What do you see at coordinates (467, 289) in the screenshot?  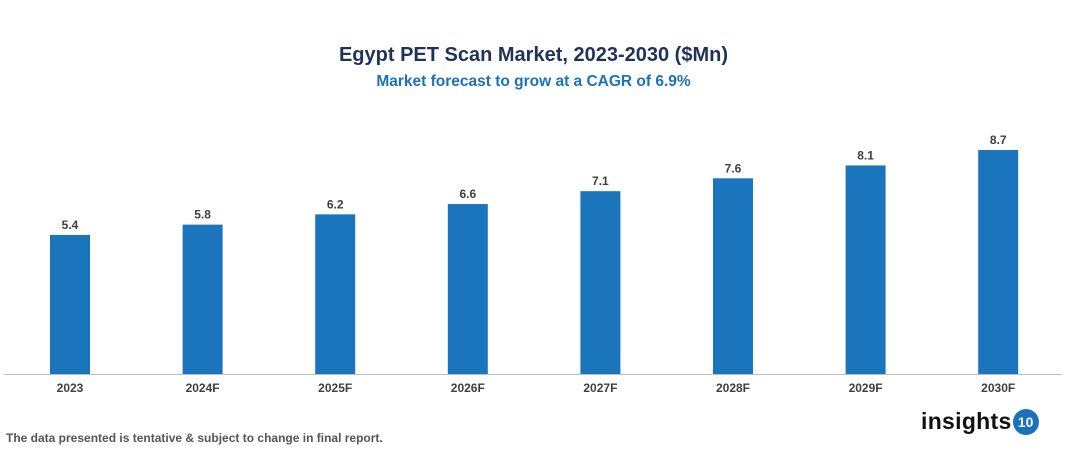 I see `bar-2026F` at bounding box center [467, 289].